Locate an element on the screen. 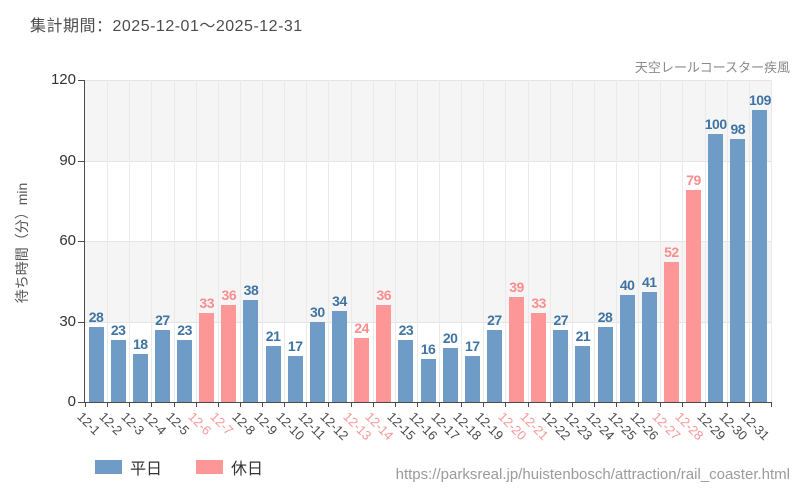 The width and height of the screenshot is (800, 500). legend-item-holiday: 休日 is located at coordinates (229, 467).